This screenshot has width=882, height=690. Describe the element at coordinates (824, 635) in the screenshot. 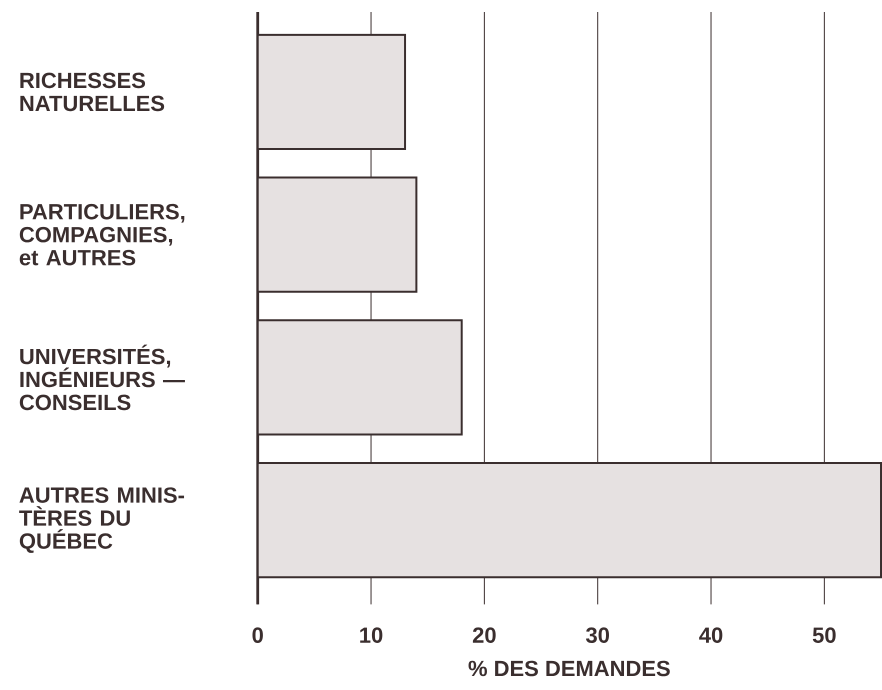

I see `x-tick-label: 50` at that location.